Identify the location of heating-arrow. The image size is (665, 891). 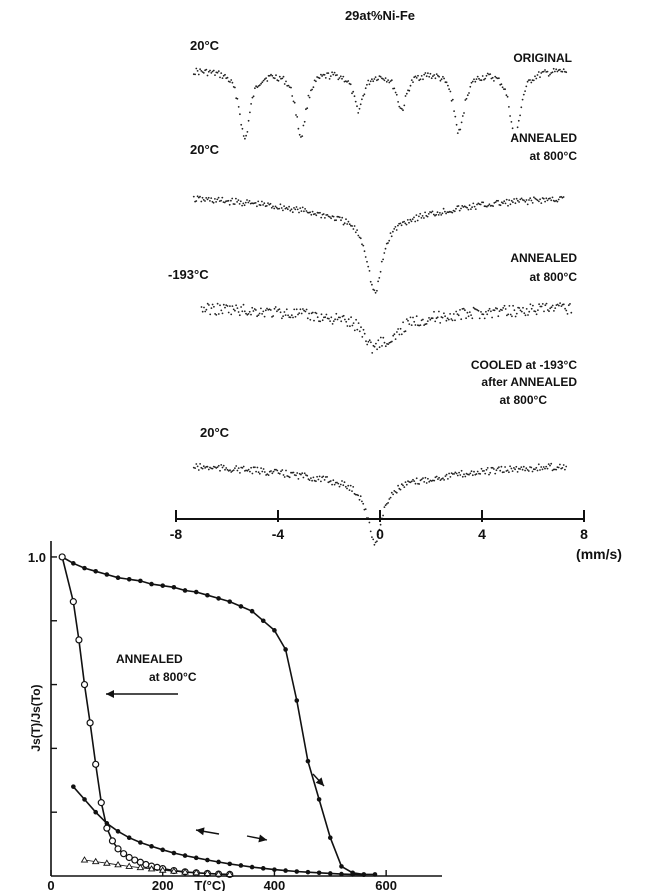
(318, 780).